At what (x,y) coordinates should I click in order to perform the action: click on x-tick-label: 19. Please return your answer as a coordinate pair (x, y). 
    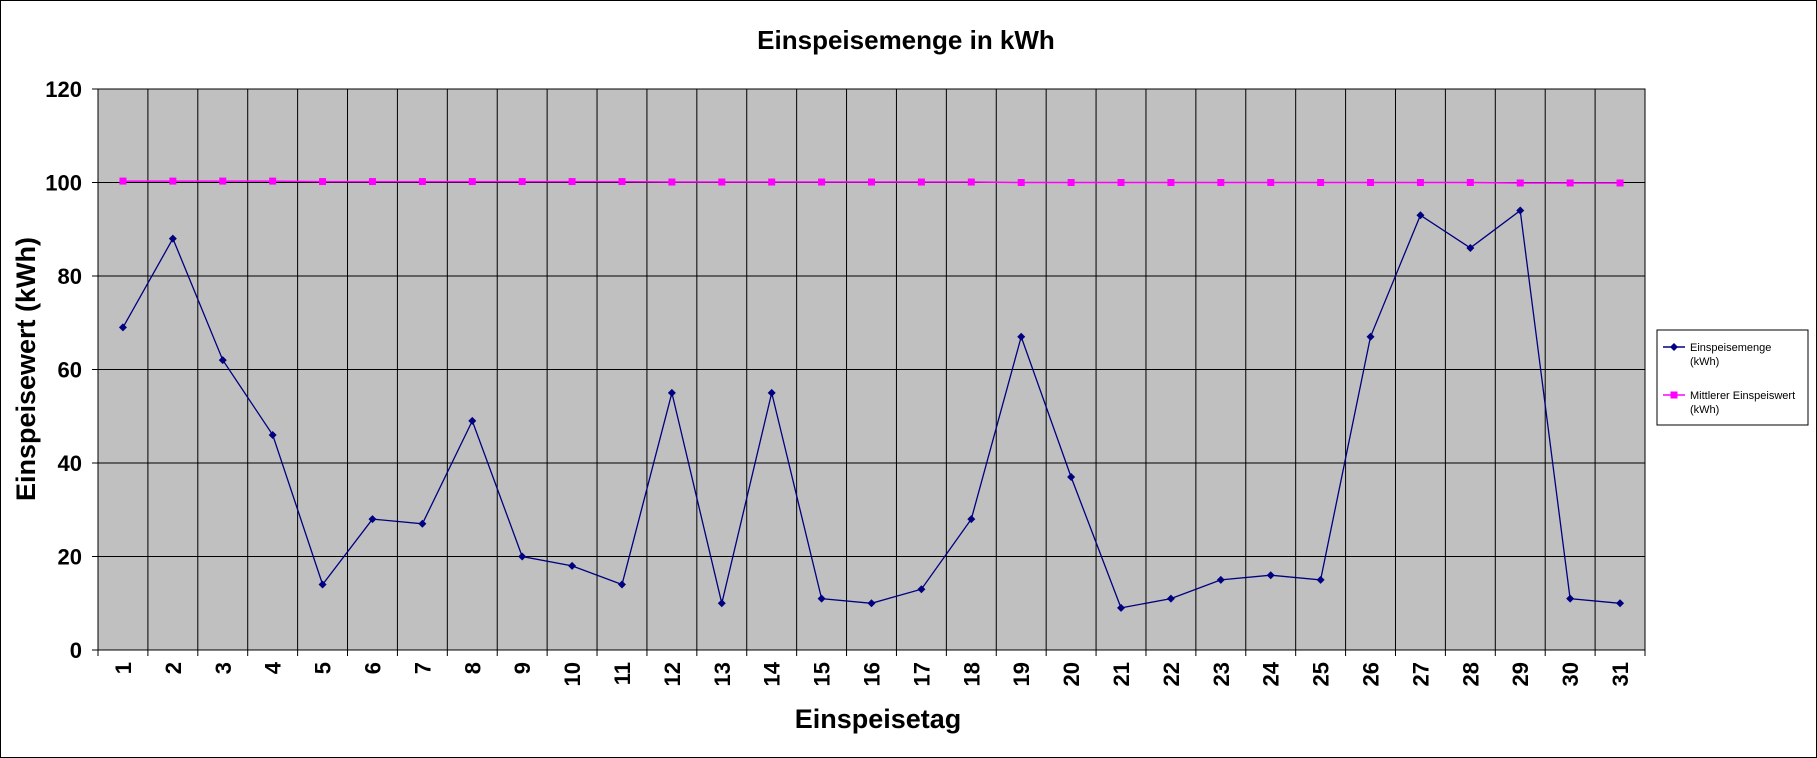
    Looking at the image, I should click on (1021, 674).